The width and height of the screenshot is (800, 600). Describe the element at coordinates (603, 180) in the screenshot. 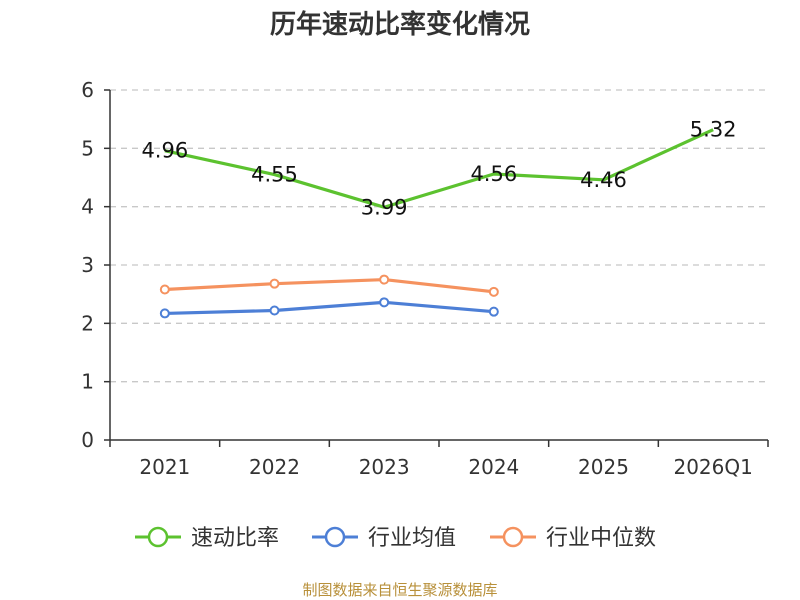

I see `data-label: 4.46` at that location.